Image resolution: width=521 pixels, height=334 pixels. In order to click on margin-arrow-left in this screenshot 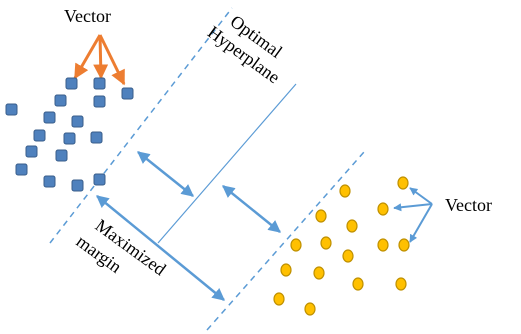, I will do `click(165, 174)`.